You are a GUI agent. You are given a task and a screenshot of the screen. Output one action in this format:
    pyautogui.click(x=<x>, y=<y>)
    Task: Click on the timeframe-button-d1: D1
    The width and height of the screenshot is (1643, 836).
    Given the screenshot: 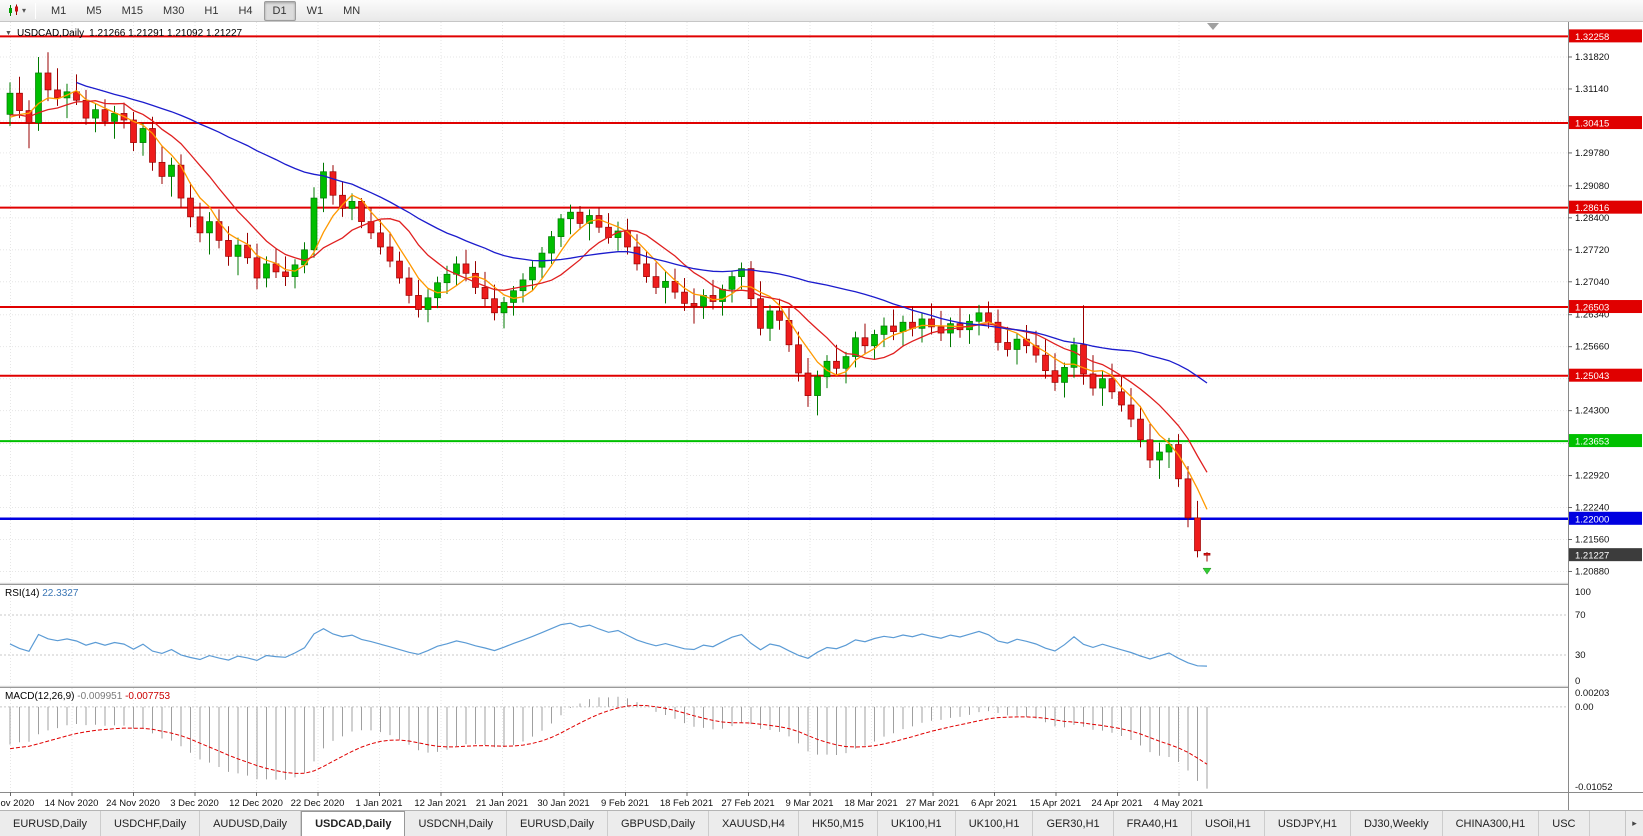 What is the action you would take?
    pyautogui.click(x=279, y=10)
    